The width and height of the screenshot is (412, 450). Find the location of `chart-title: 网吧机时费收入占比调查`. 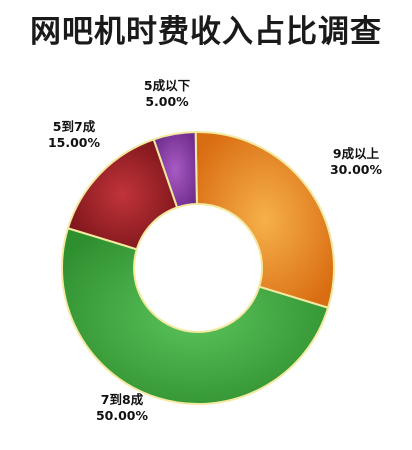

chart-title: 网吧机时费收入占比调查 is located at coordinates (206, 32).